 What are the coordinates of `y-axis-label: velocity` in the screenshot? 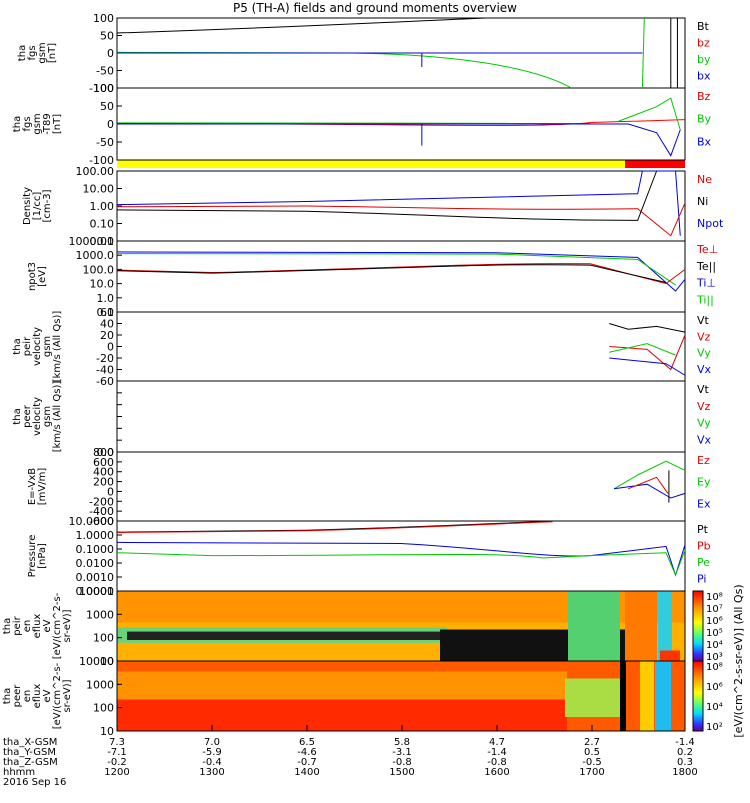 It's located at (37, 416).